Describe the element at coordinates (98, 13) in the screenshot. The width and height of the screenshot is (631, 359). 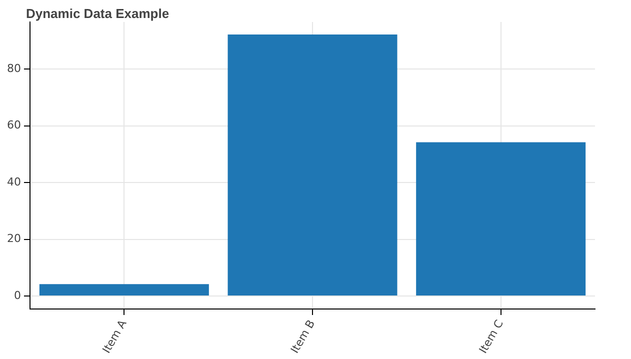
I see `chart-title: Dynamic Data Example` at that location.